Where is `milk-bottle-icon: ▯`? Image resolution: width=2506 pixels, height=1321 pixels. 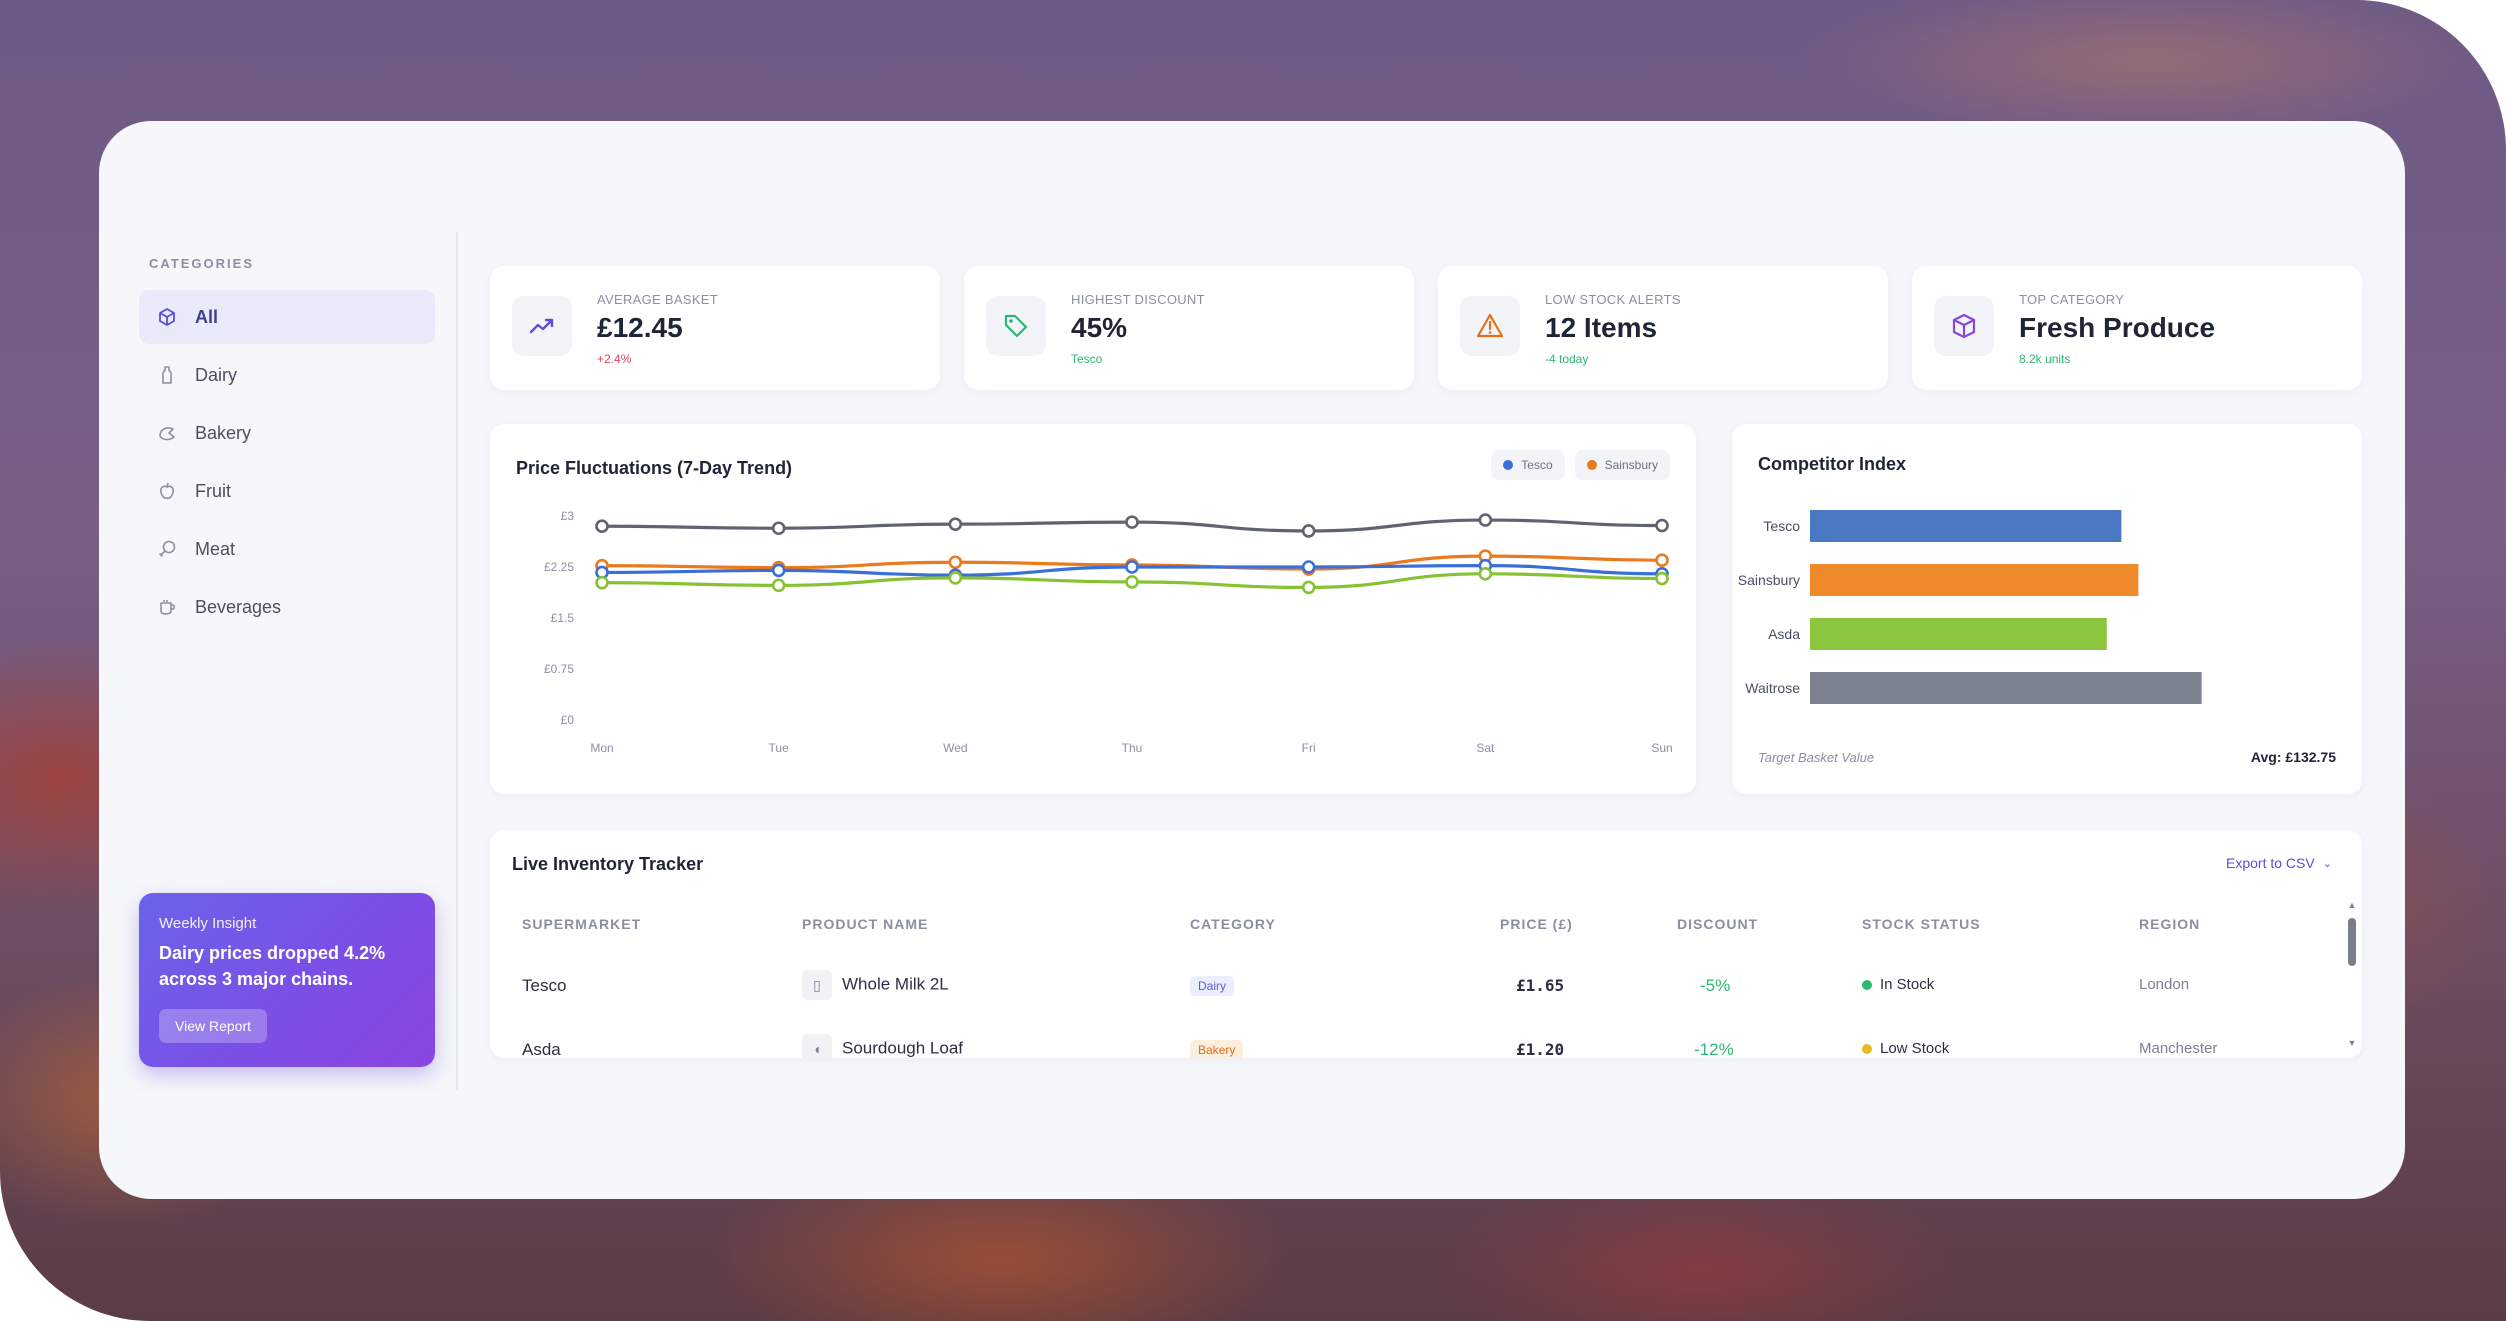 milk-bottle-icon: ▯ is located at coordinates (817, 985).